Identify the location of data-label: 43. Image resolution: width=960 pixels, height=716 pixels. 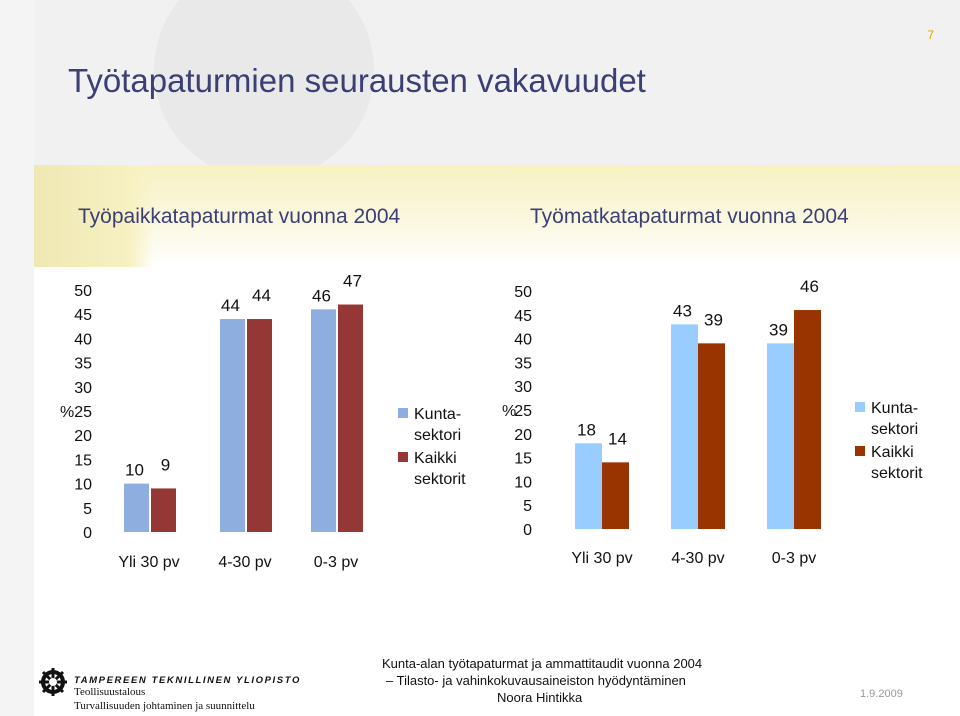
(682, 310).